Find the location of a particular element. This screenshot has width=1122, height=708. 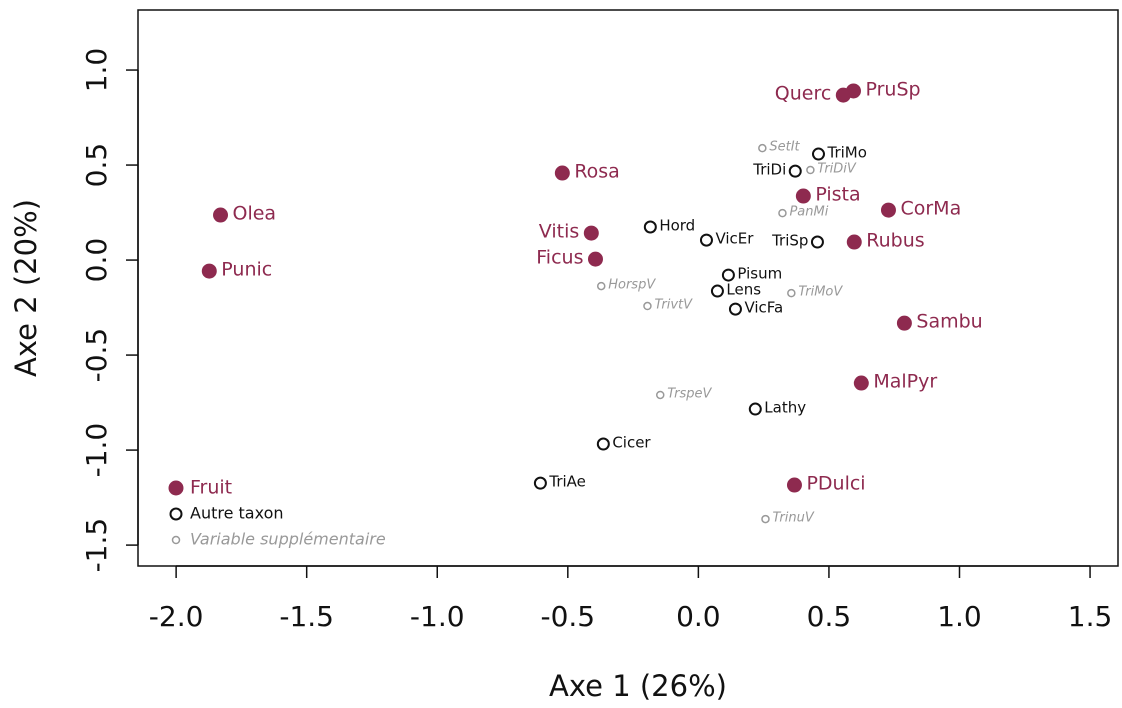

point-label: MalPyr is located at coordinates (905, 382).